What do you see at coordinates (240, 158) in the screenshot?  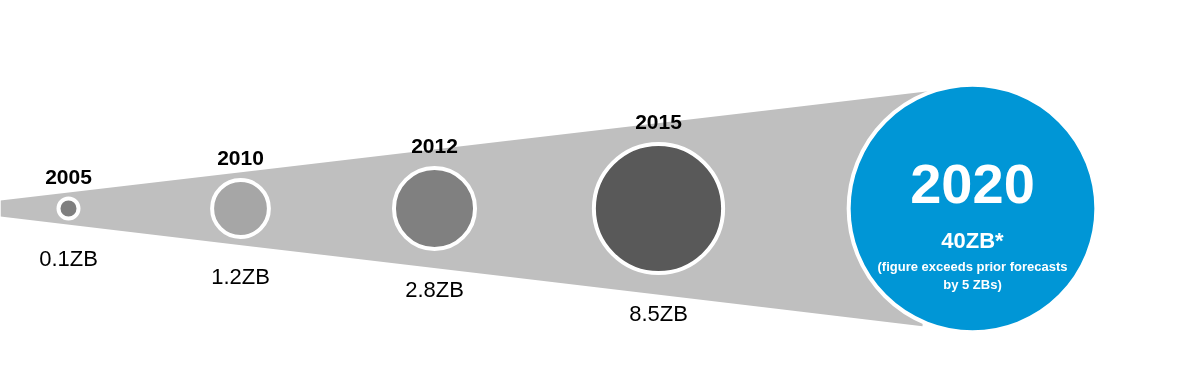 I see `category-label: 2010` at bounding box center [240, 158].